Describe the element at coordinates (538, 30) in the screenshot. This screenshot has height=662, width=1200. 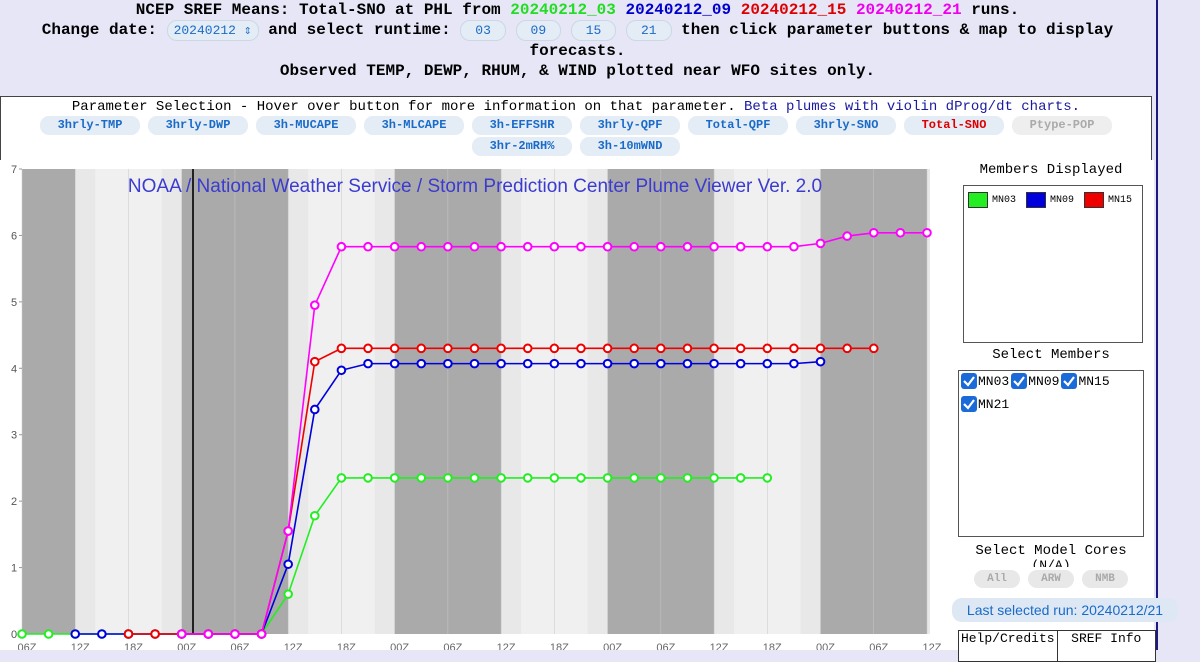
I see `runtime-button: 09` at that location.